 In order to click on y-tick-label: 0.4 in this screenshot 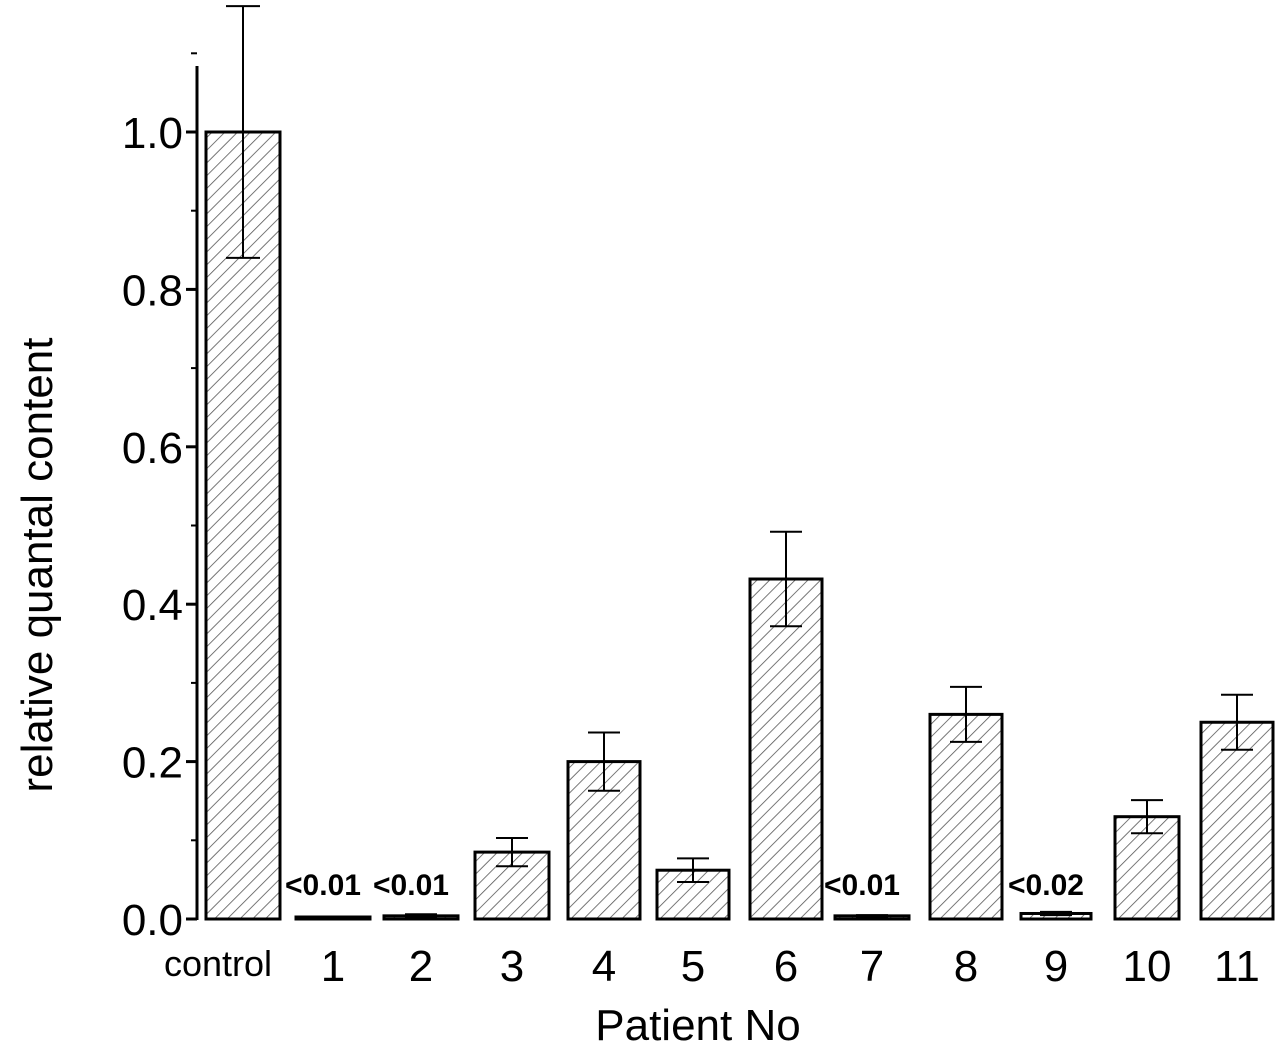, I will do `click(152, 605)`.